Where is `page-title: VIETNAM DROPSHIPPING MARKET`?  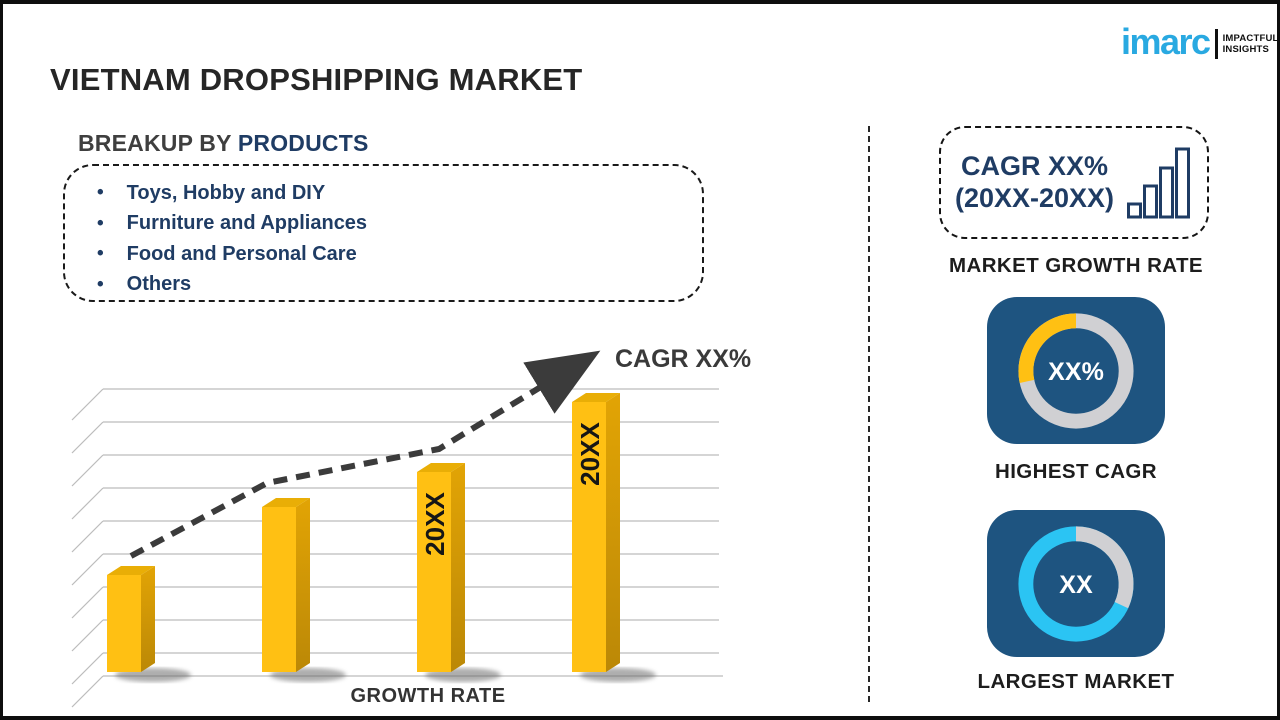
page-title: VIETNAM DROPSHIPPING MARKET is located at coordinates (316, 79).